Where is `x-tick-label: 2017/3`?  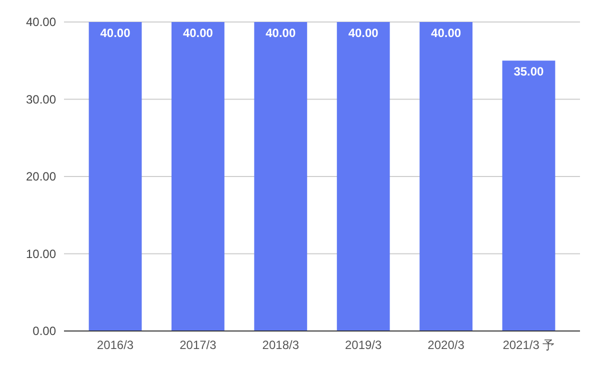 x-tick-label: 2017/3 is located at coordinates (198, 345).